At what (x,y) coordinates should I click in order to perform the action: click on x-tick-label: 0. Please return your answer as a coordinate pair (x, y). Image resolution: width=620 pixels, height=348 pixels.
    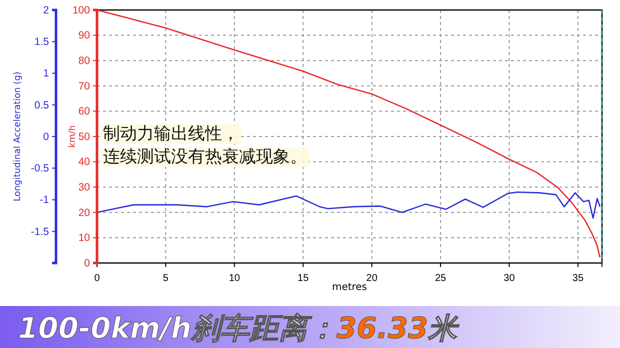
    Looking at the image, I should click on (97, 278).